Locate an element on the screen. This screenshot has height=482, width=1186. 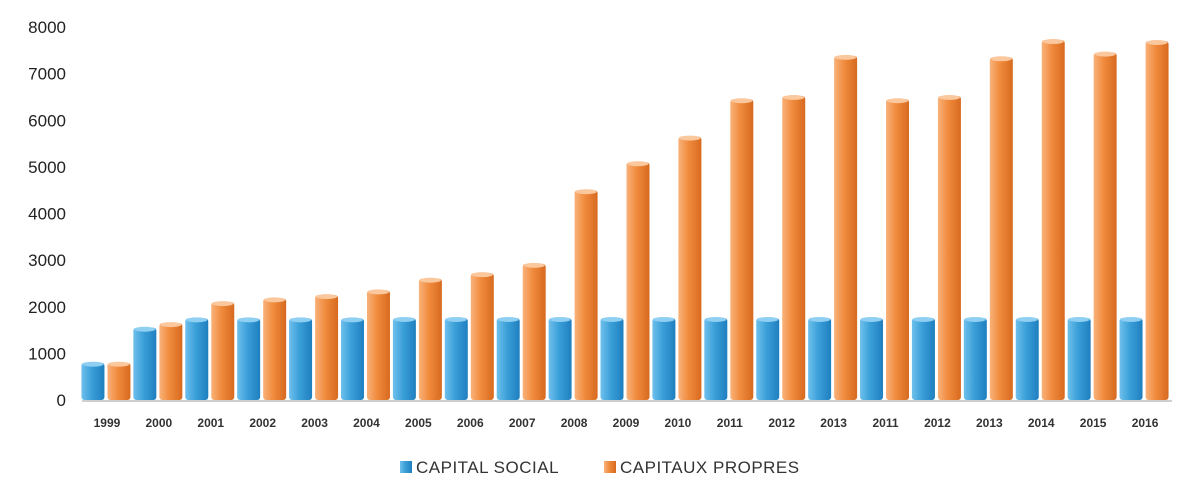
x-tick-label: 2000 is located at coordinates (159, 423).